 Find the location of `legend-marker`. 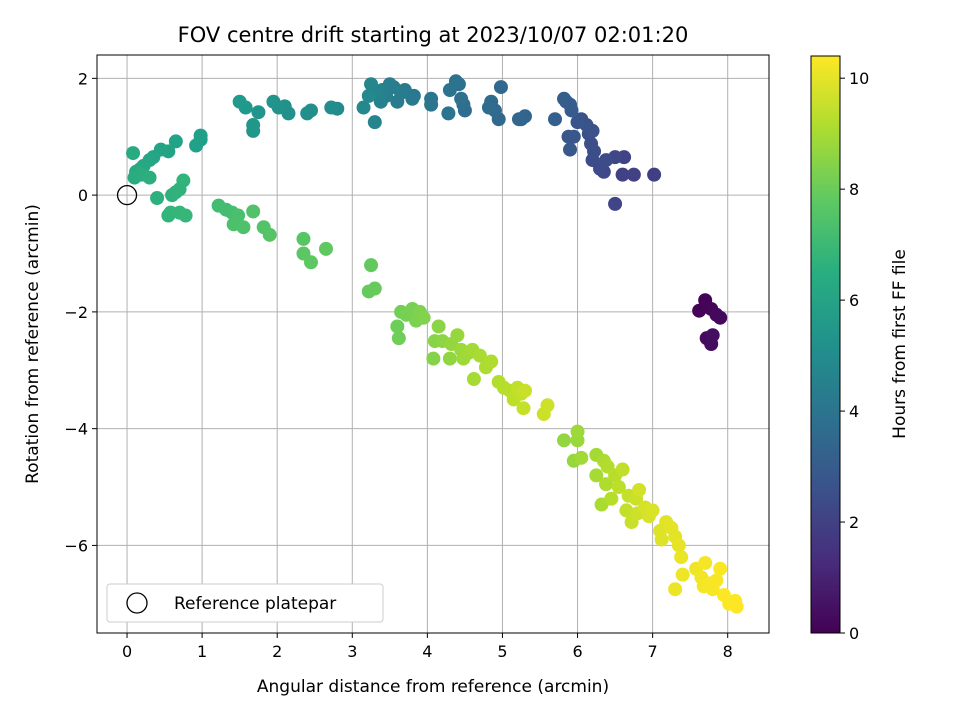

legend-marker is located at coordinates (137, 603).